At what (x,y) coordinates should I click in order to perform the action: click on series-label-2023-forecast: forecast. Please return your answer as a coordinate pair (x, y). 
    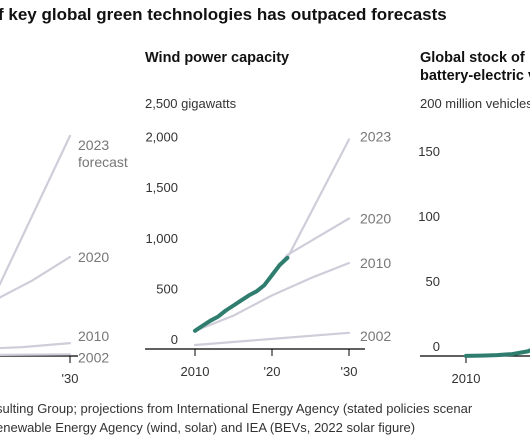
    Looking at the image, I should click on (103, 162).